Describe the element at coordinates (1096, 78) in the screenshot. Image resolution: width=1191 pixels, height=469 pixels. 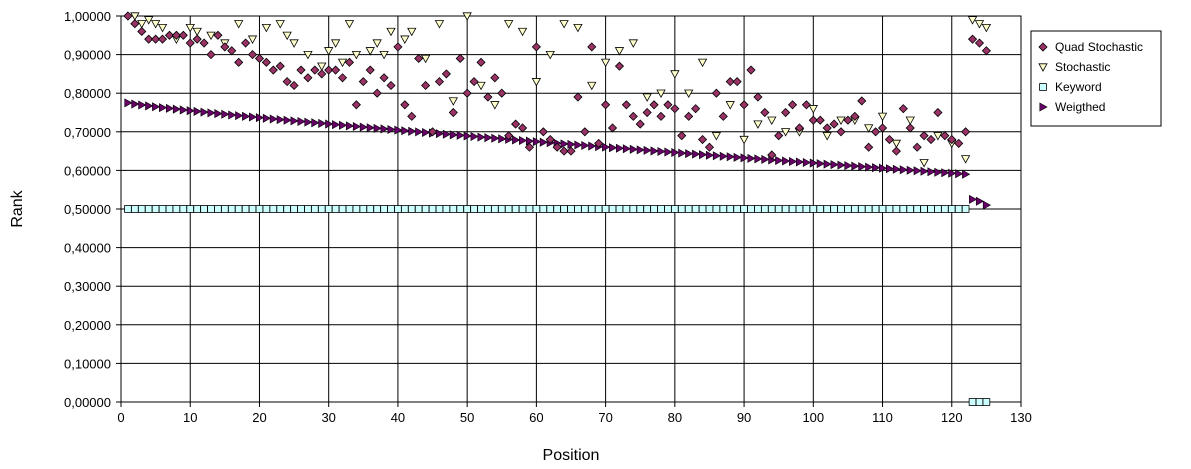
I see `legend-box` at that location.